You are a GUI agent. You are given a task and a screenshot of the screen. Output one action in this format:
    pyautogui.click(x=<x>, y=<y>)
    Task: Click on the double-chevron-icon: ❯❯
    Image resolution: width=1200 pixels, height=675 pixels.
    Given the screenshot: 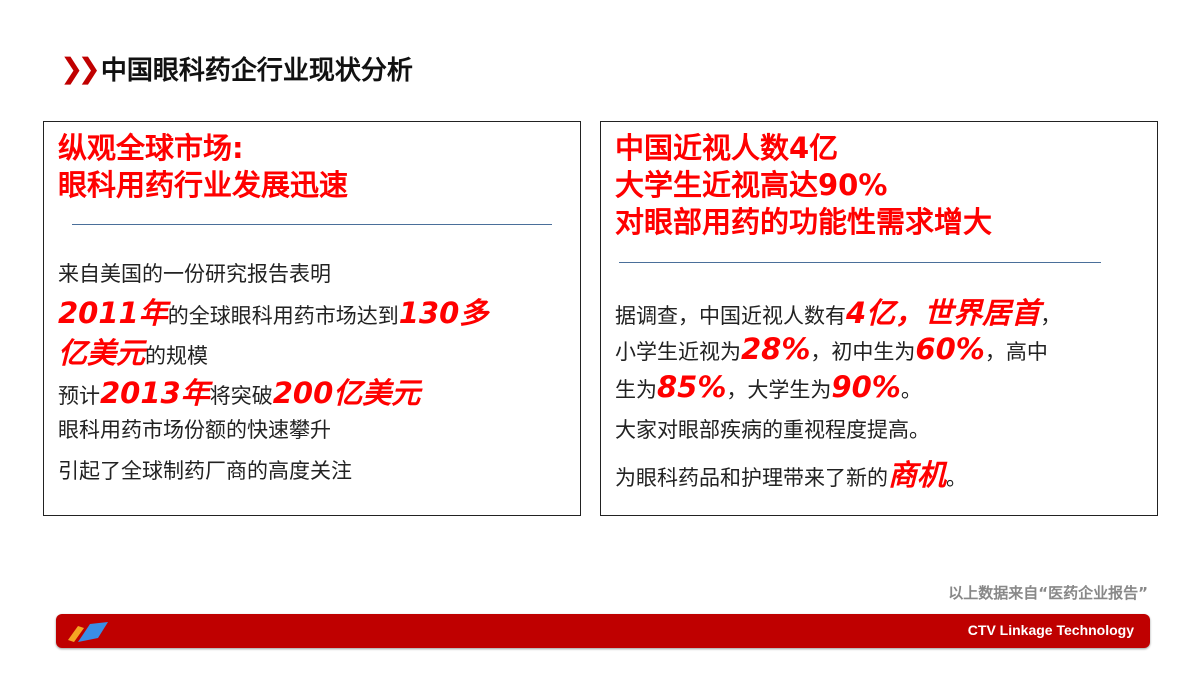 What is the action you would take?
    pyautogui.click(x=80, y=68)
    